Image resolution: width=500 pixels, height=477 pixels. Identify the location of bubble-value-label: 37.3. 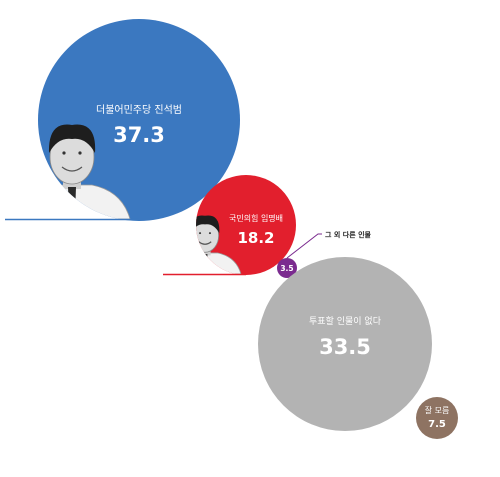
(139, 135).